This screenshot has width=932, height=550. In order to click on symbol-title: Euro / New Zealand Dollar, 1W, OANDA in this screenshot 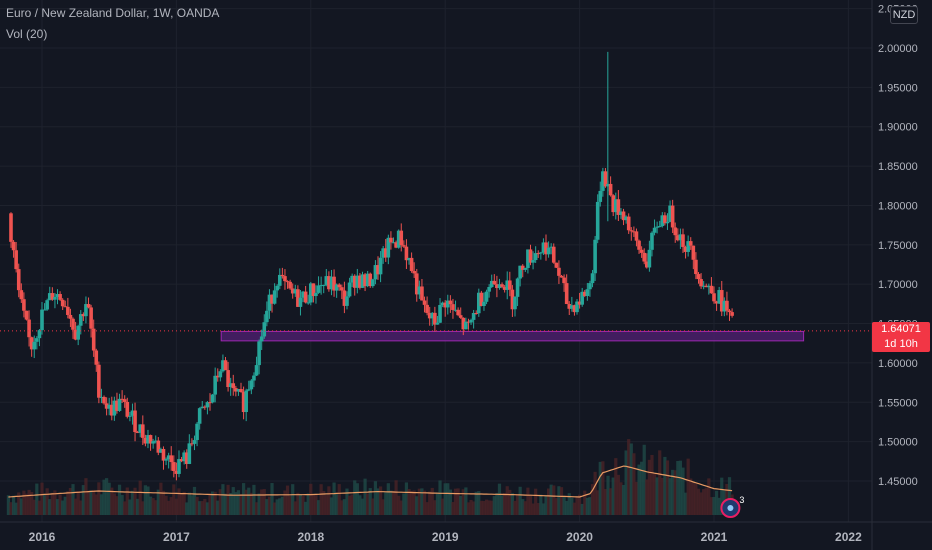, I will do `click(113, 13)`.